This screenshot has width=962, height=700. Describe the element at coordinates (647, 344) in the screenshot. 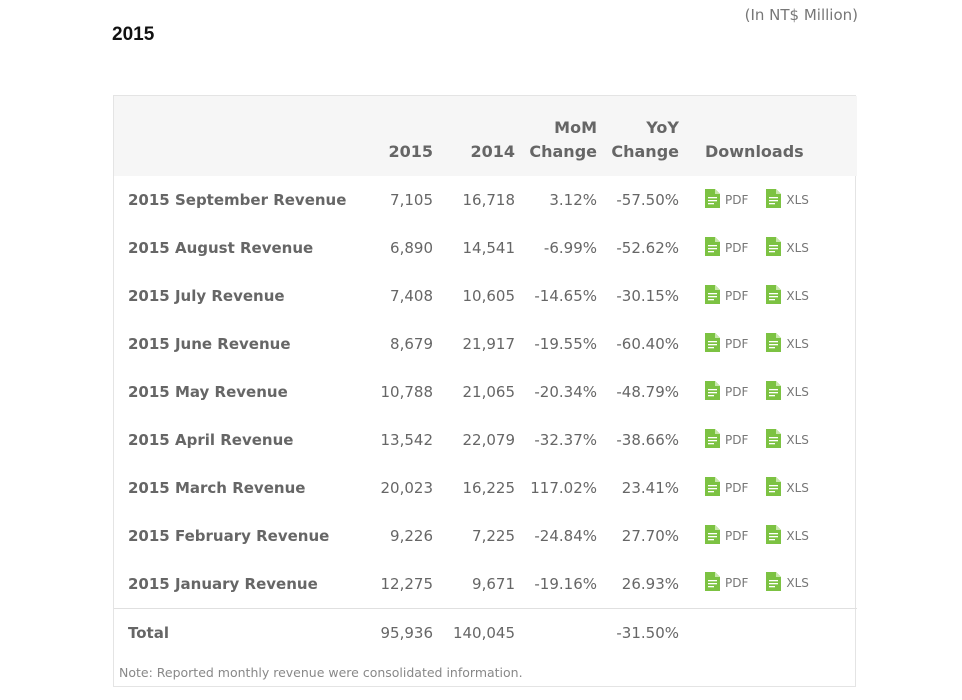

I see `row-yoy-change: -60.40%` at that location.